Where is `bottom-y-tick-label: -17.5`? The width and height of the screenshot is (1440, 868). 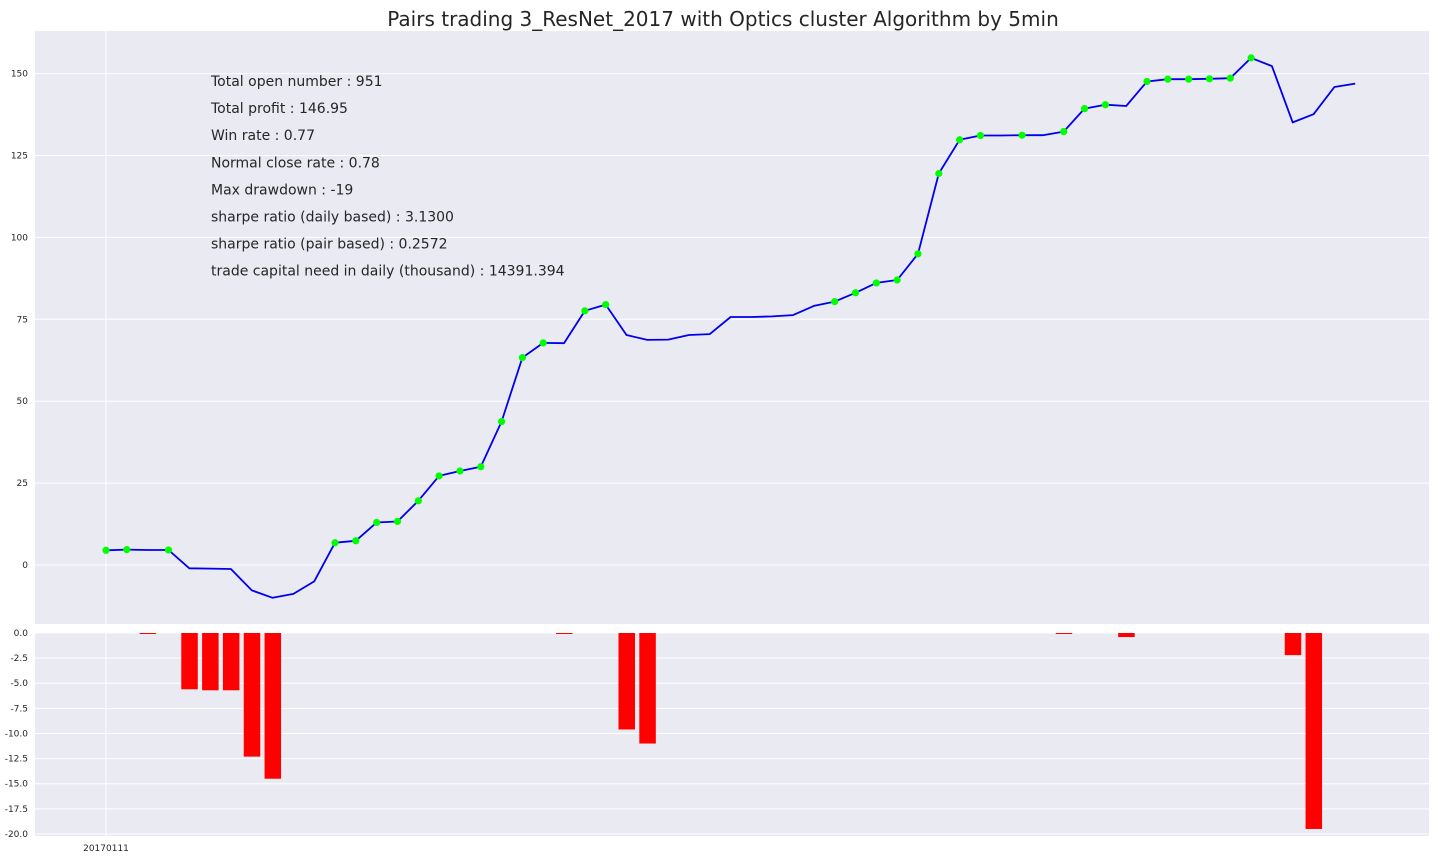 bottom-y-tick-label: -17.5 is located at coordinates (16, 810).